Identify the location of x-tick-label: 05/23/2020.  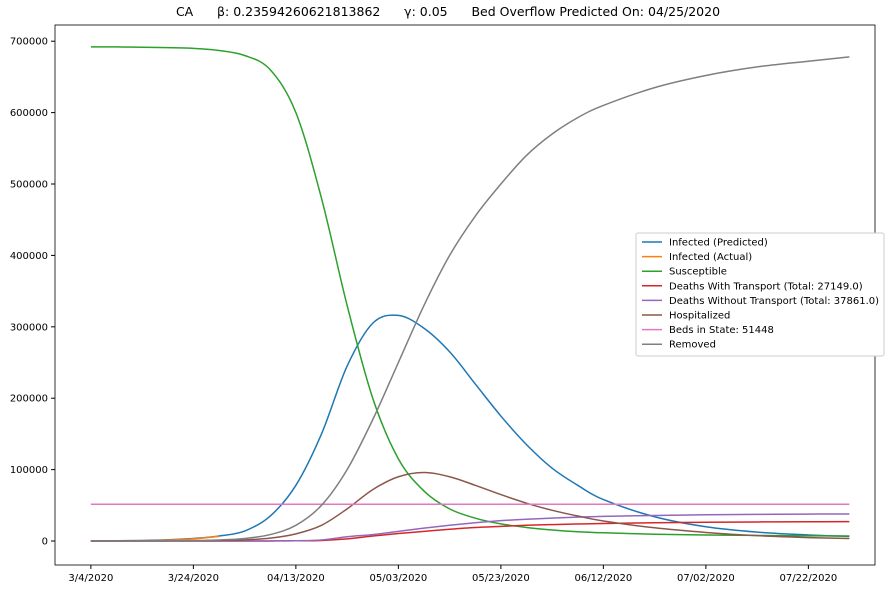
(501, 578).